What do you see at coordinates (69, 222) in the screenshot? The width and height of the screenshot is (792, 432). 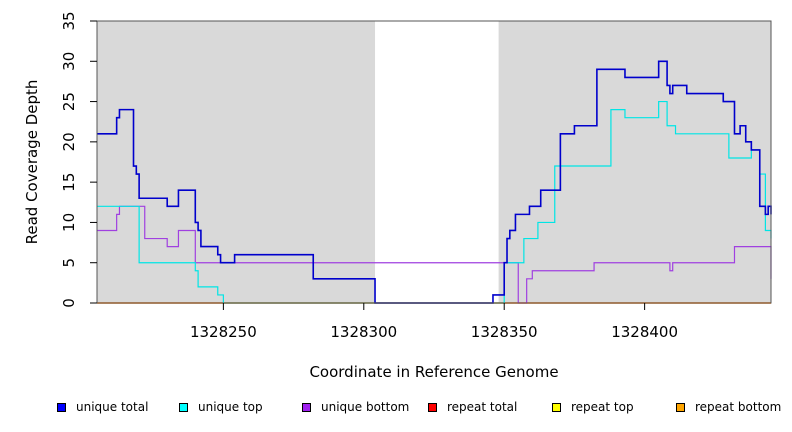 I see `y-tick-label: 10` at bounding box center [69, 222].